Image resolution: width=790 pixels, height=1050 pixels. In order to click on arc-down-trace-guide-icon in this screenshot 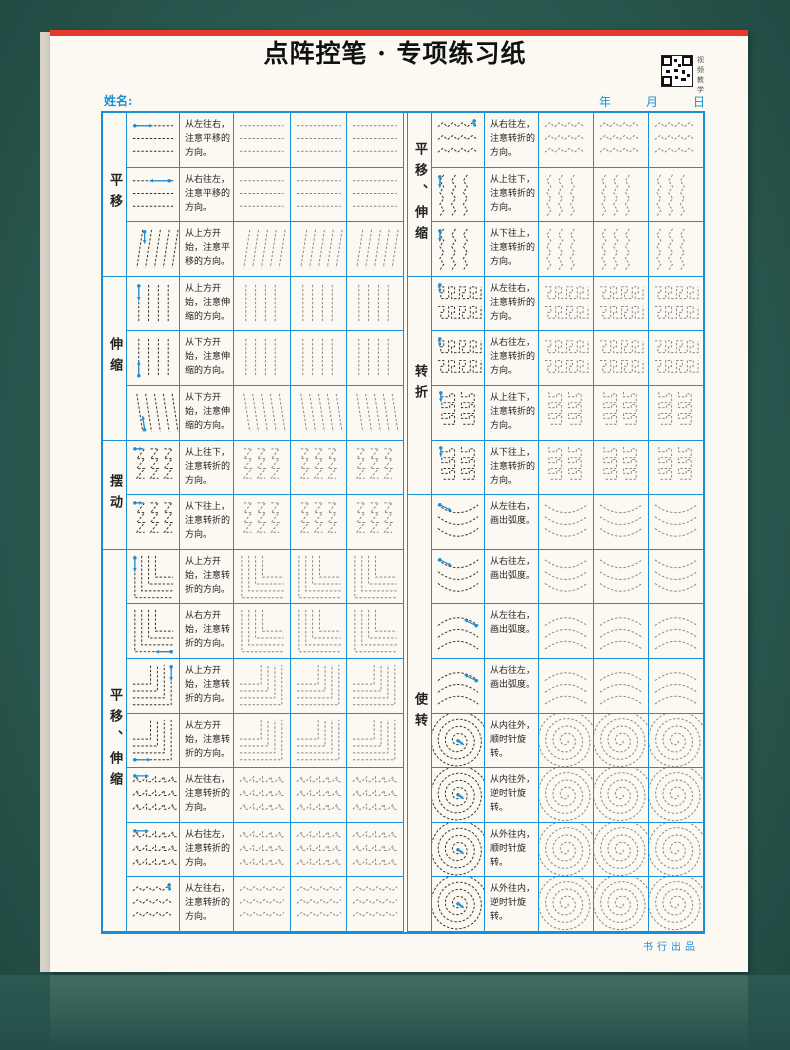, I will do `click(621, 520)`.